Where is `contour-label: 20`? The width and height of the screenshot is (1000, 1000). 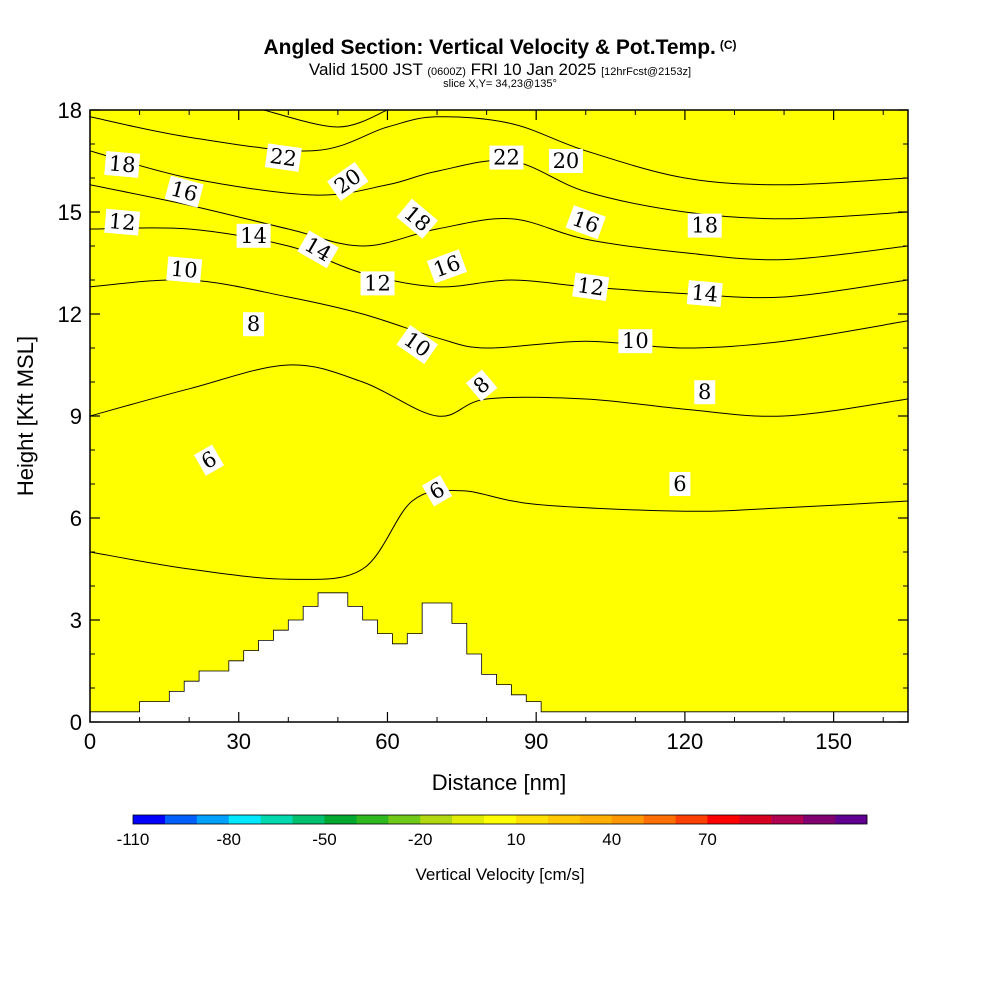 contour-label: 20 is located at coordinates (565, 161).